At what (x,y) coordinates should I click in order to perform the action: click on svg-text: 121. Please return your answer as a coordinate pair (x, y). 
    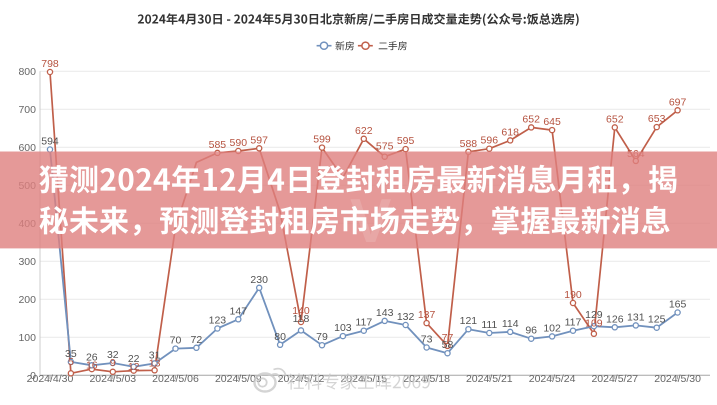
    Looking at the image, I should click on (469, 321).